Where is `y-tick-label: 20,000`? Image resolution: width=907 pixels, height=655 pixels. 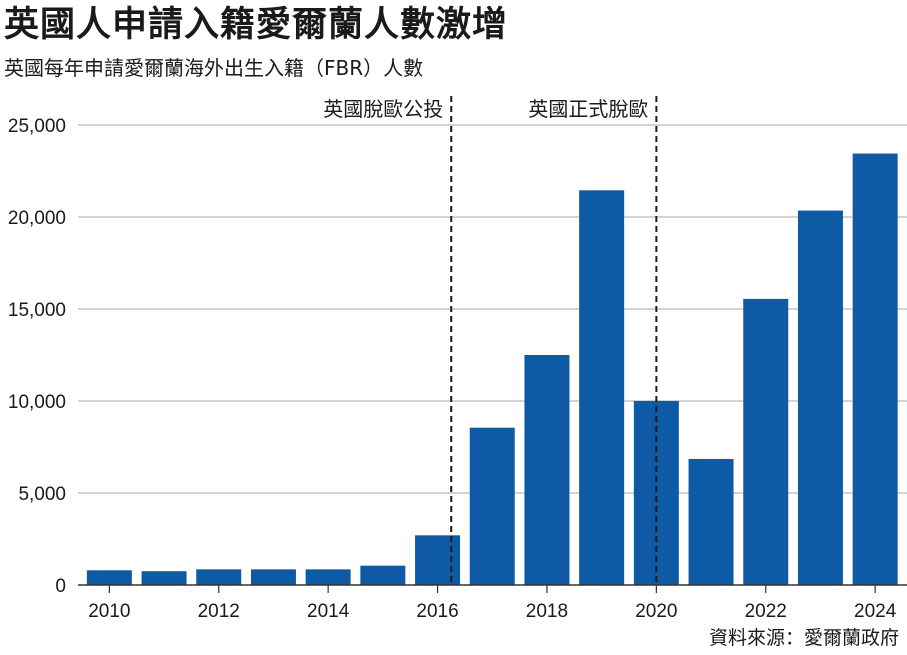 y-tick-label: 20,000 is located at coordinates (37, 218).